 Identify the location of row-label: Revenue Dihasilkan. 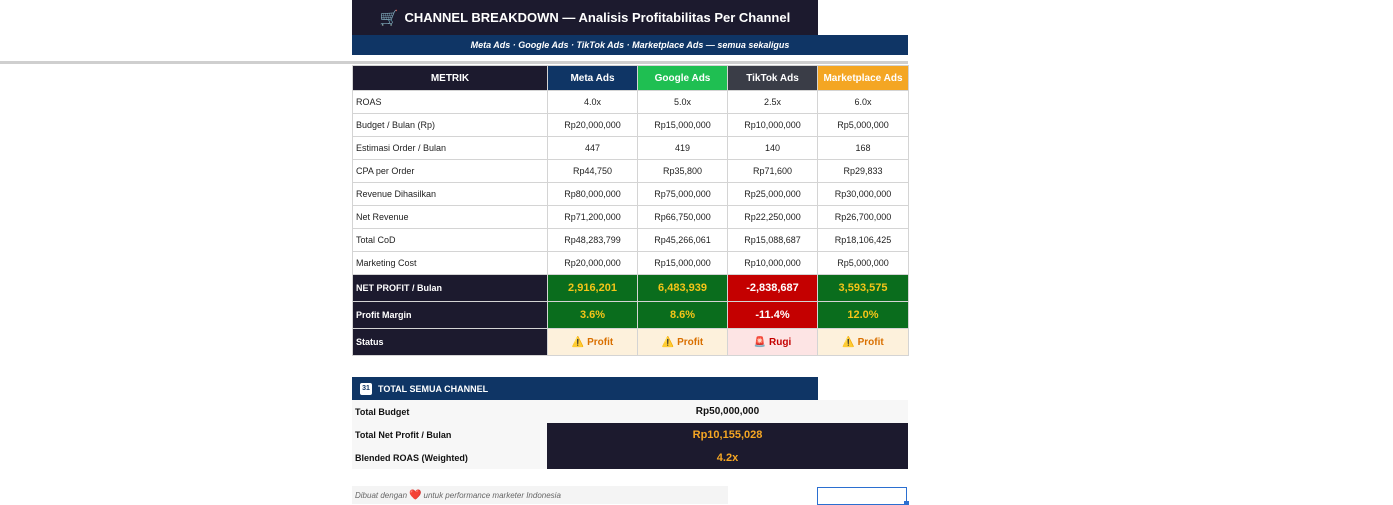
(450, 194).